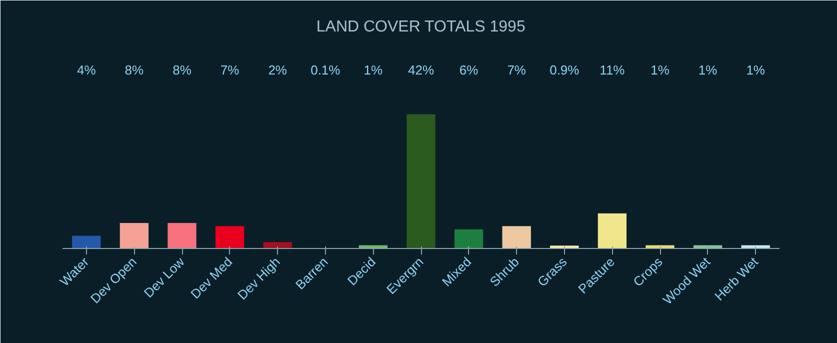  What do you see at coordinates (421, 70) in the screenshot?
I see `data-label: 42%` at bounding box center [421, 70].